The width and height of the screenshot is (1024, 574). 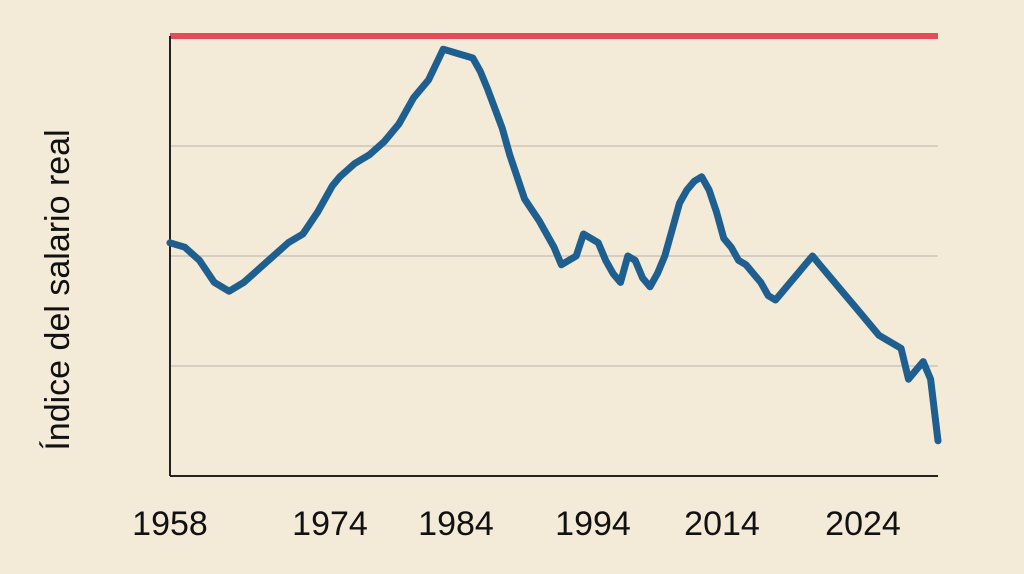 I want to click on x-tick-label: 1974, so click(x=330, y=524).